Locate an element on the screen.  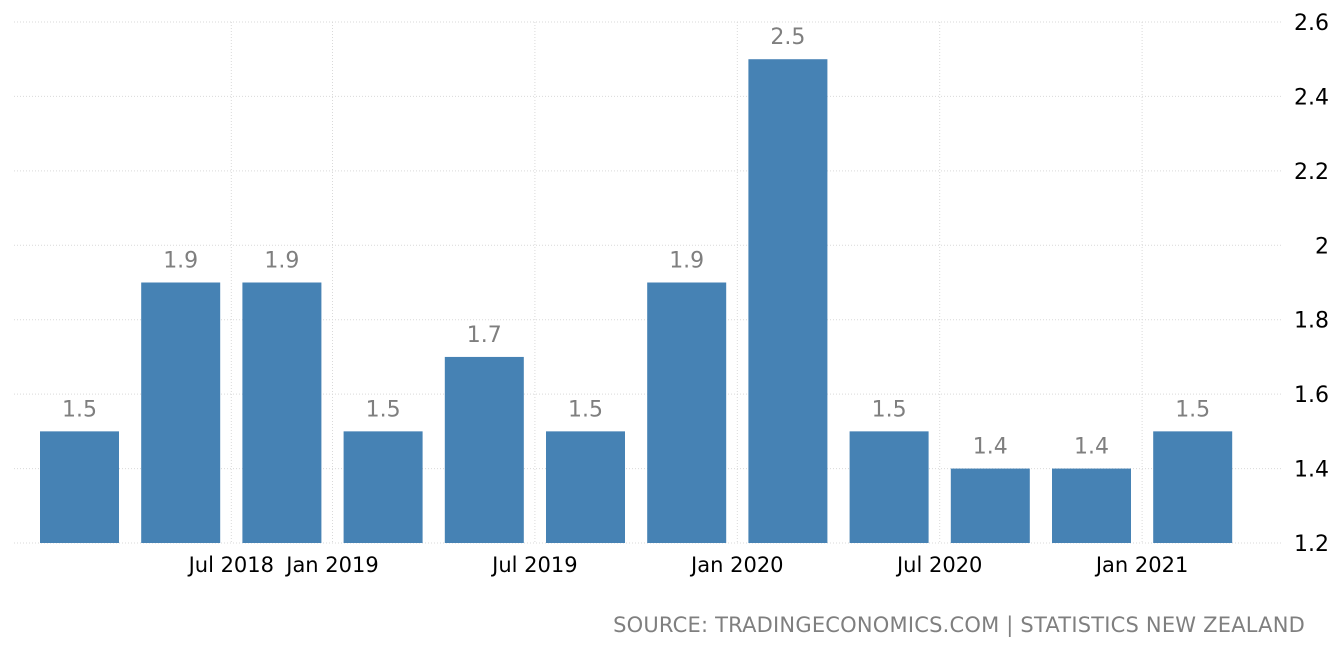
bar-value-label: 1.7 is located at coordinates (484, 335).